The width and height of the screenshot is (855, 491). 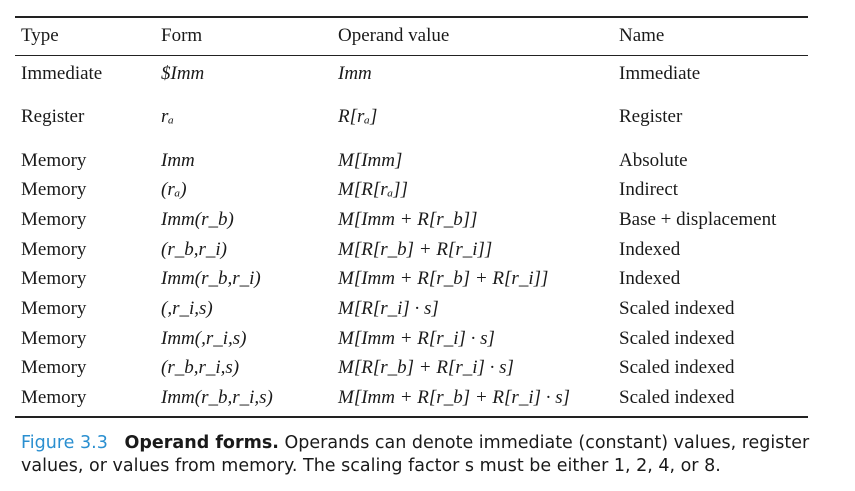 I want to click on cell-operand-value: M[Imm + R[r_b] + R[r_i] · s], so click(x=454, y=397).